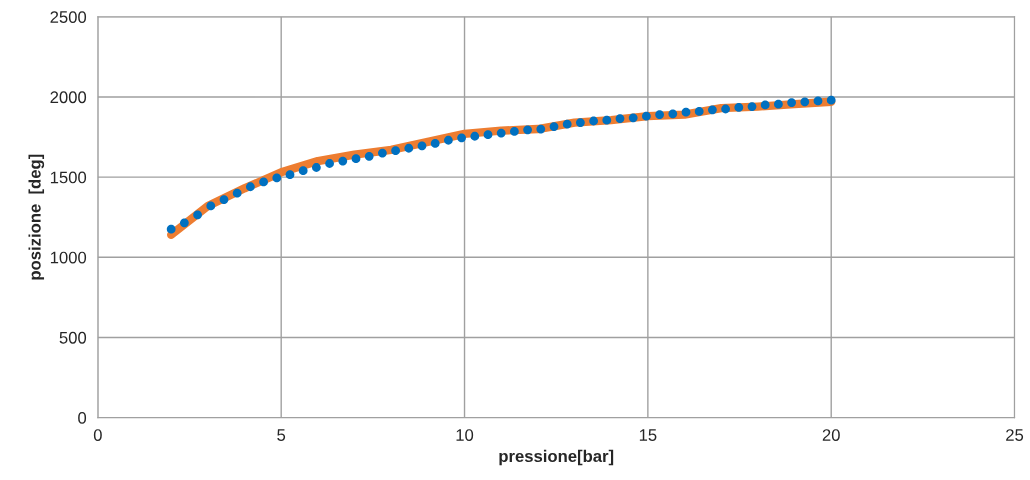  I want to click on x-tick-label: 10, so click(465, 435).